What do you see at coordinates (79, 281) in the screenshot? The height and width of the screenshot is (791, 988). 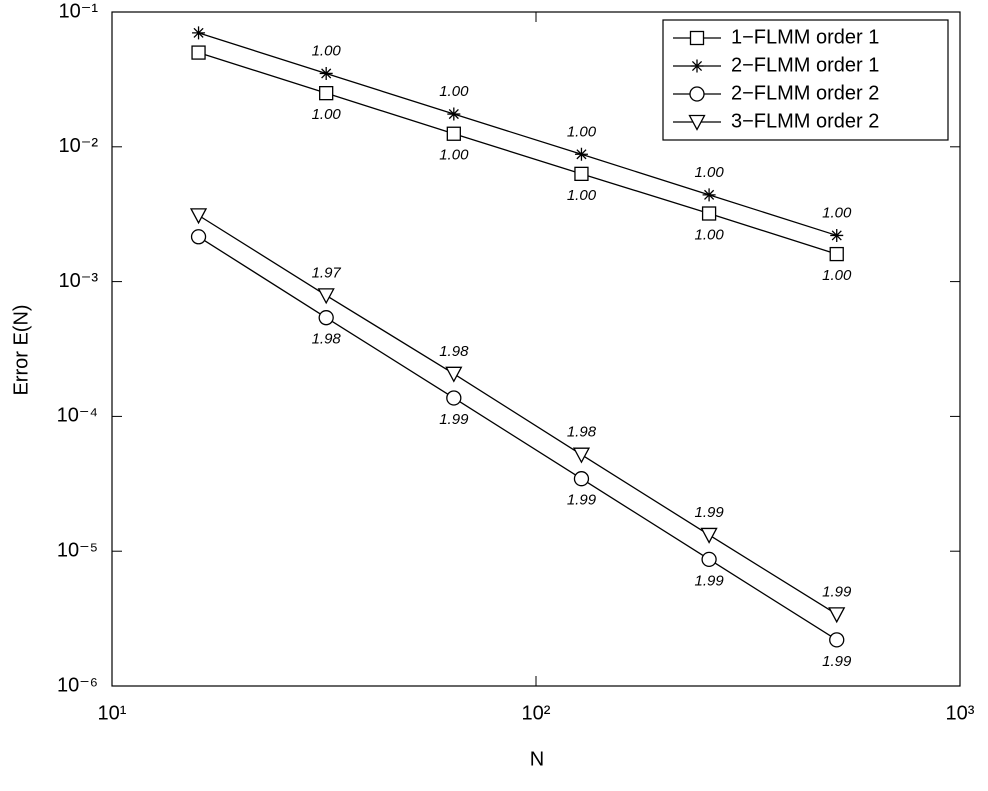 I see `y-tick-label: 10⁻³` at bounding box center [79, 281].